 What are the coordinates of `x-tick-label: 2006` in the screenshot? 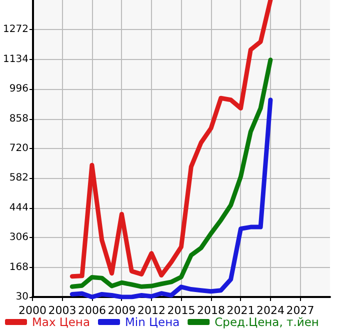 It's located at (92, 310).